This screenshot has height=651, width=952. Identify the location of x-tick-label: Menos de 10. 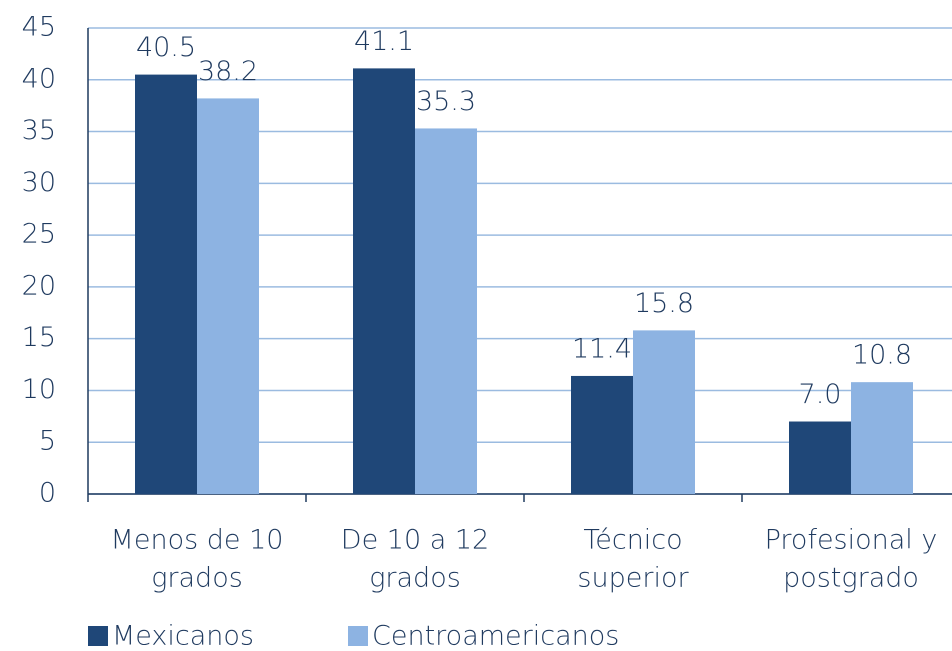
(197, 540).